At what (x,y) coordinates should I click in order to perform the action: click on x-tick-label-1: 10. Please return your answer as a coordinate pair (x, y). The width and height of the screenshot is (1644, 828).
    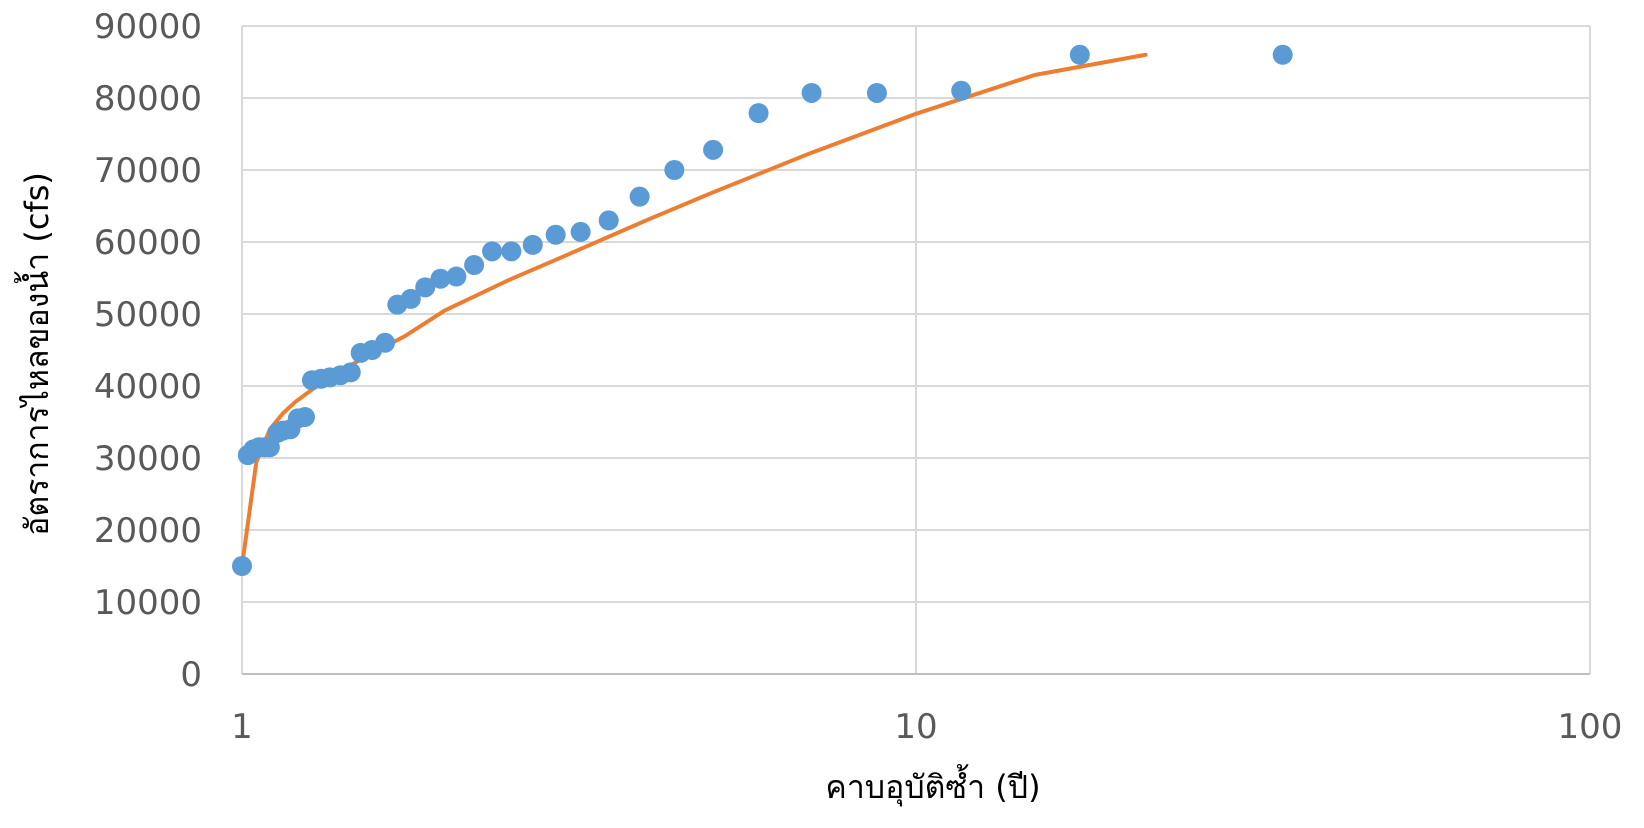
    Looking at the image, I should click on (915, 727).